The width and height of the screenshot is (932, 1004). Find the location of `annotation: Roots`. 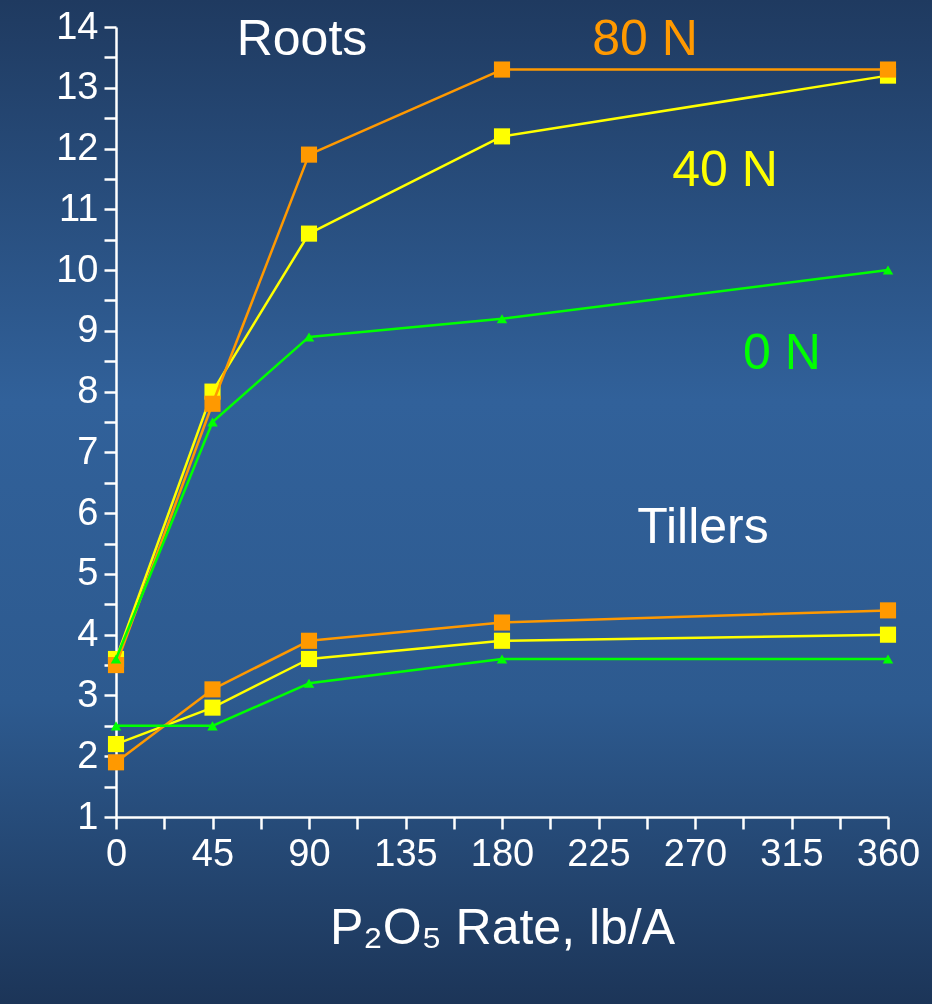

annotation: Roots is located at coordinates (302, 38).